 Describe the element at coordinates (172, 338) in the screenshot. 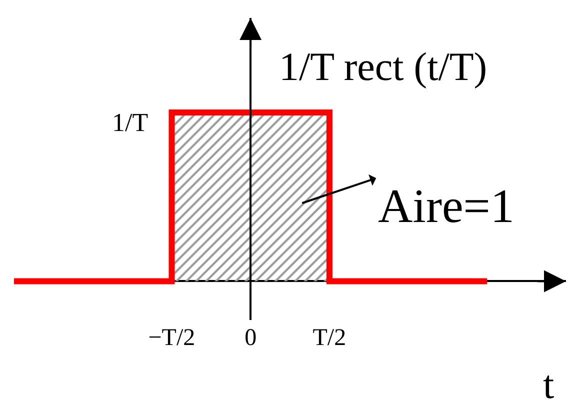

I see `x-tick-label: −T/2` at that location.